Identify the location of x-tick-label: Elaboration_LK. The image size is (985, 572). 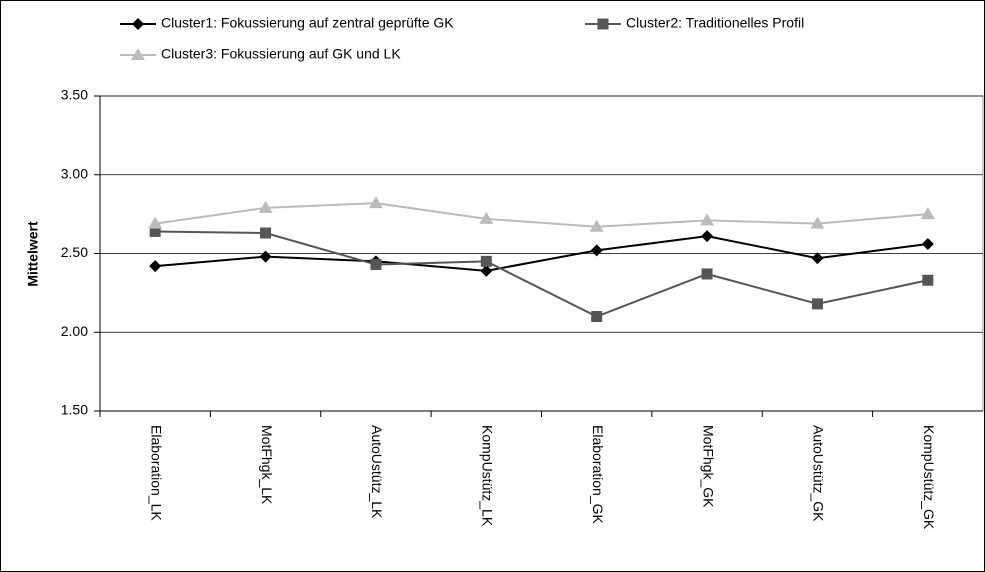
(156, 473).